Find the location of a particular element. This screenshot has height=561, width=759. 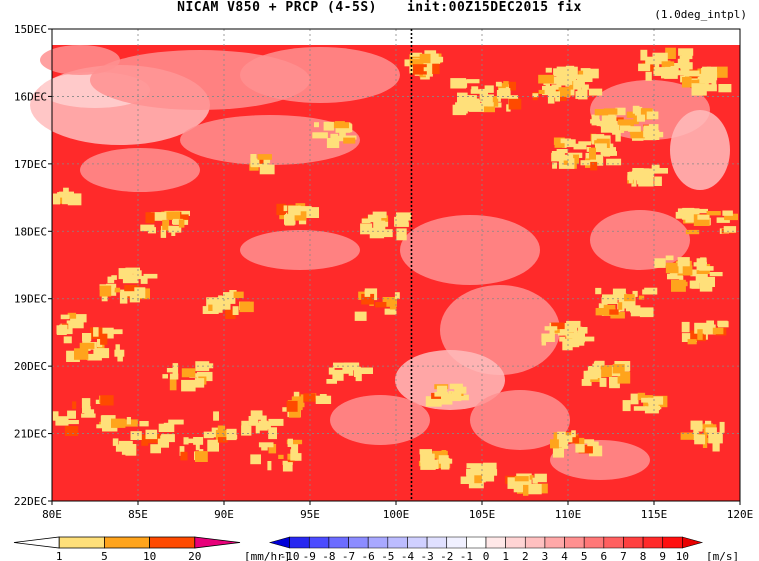

prcp-colorbar-swatch is located at coordinates (217, 542).